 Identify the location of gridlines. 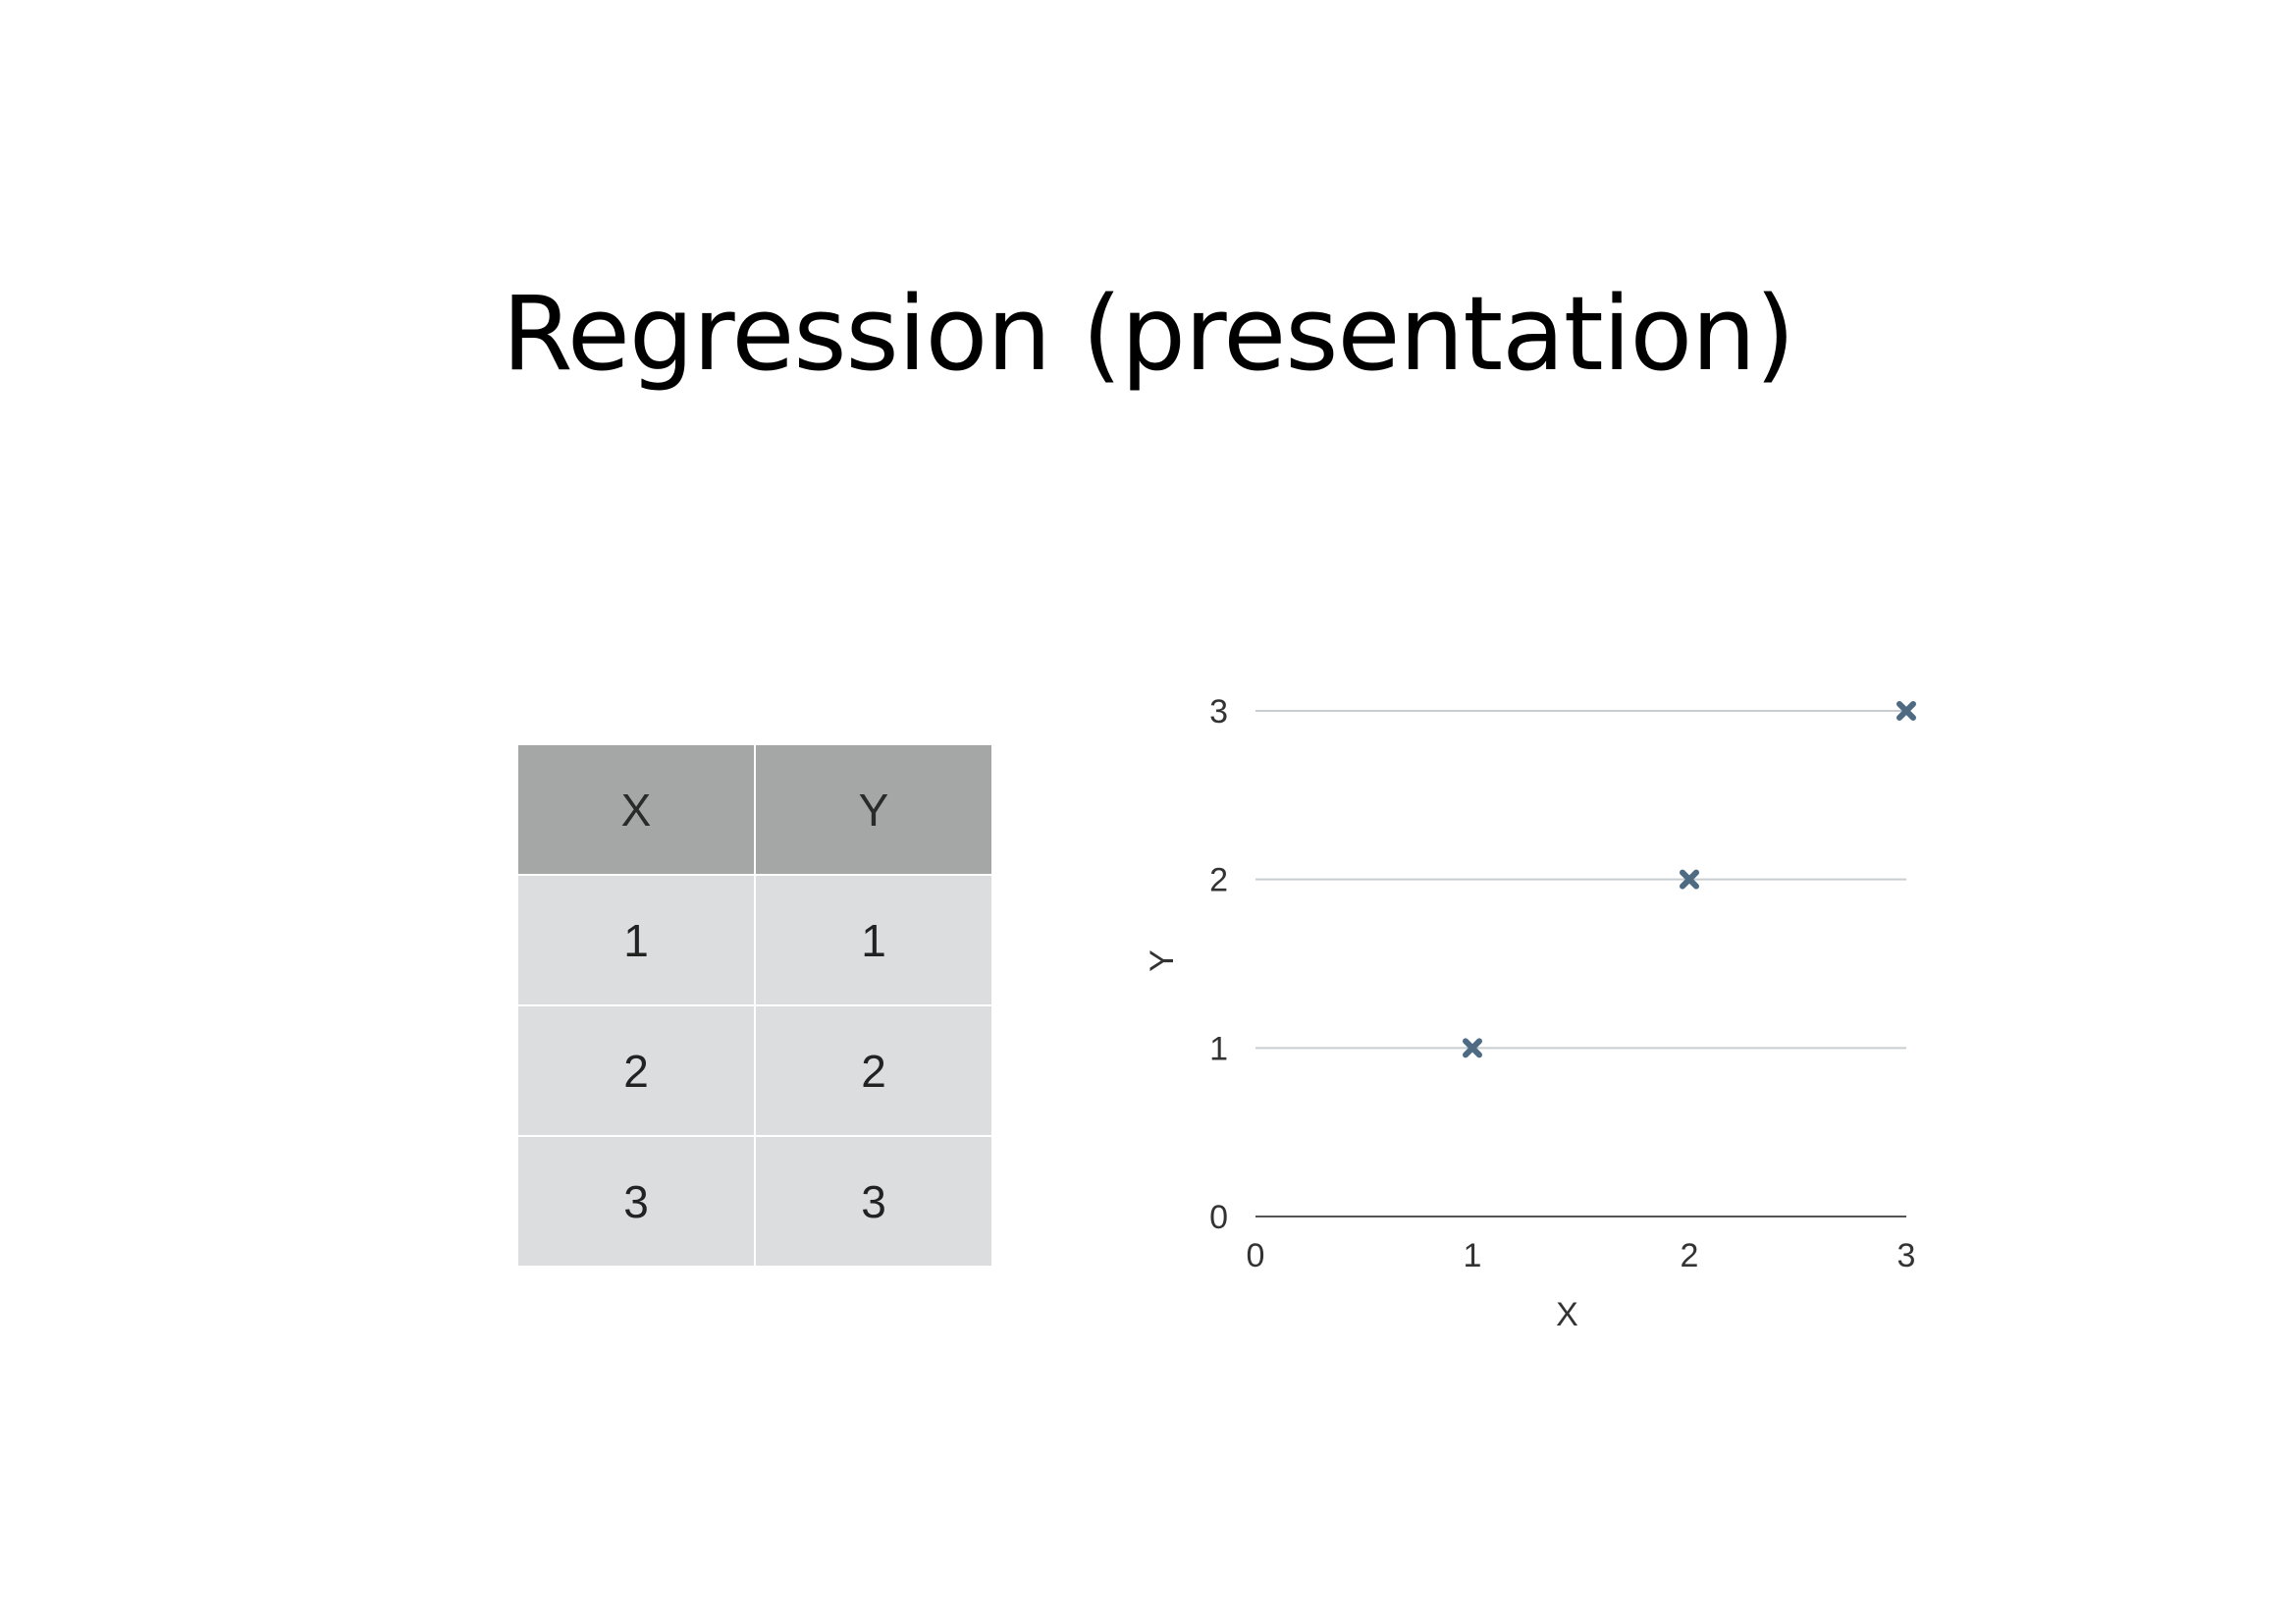
(1581, 880).